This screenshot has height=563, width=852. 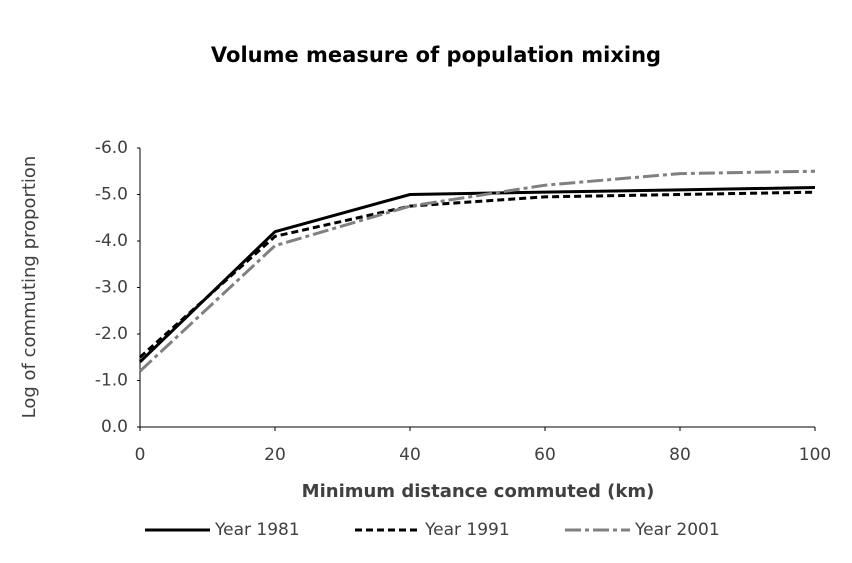 I want to click on y-tick-label: -5.0, so click(x=111, y=195).